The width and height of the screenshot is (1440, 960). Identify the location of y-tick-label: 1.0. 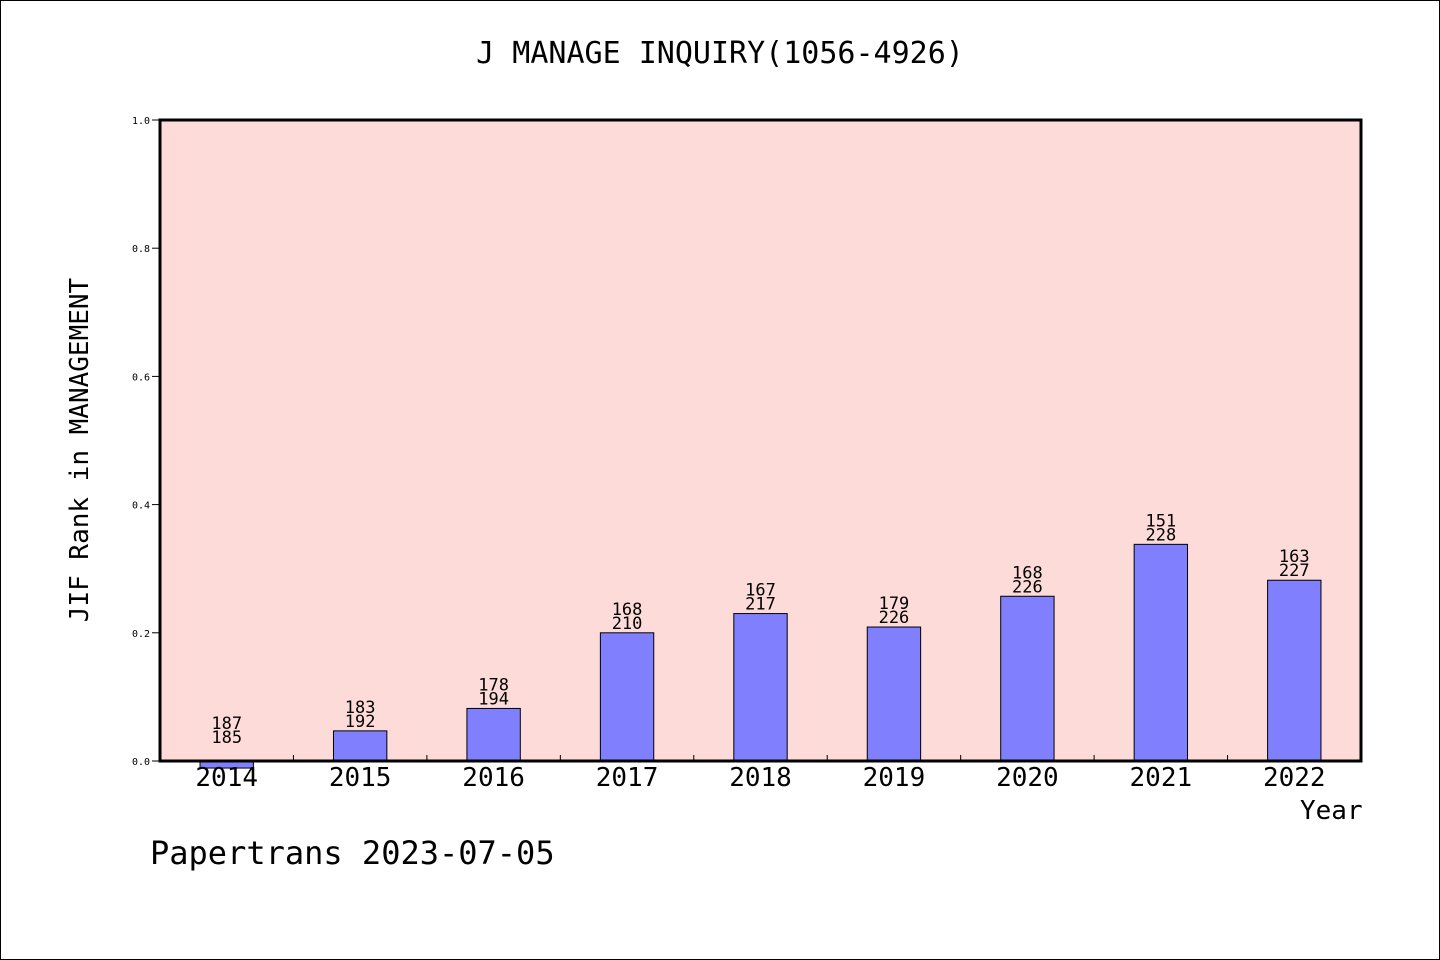
(141, 121).